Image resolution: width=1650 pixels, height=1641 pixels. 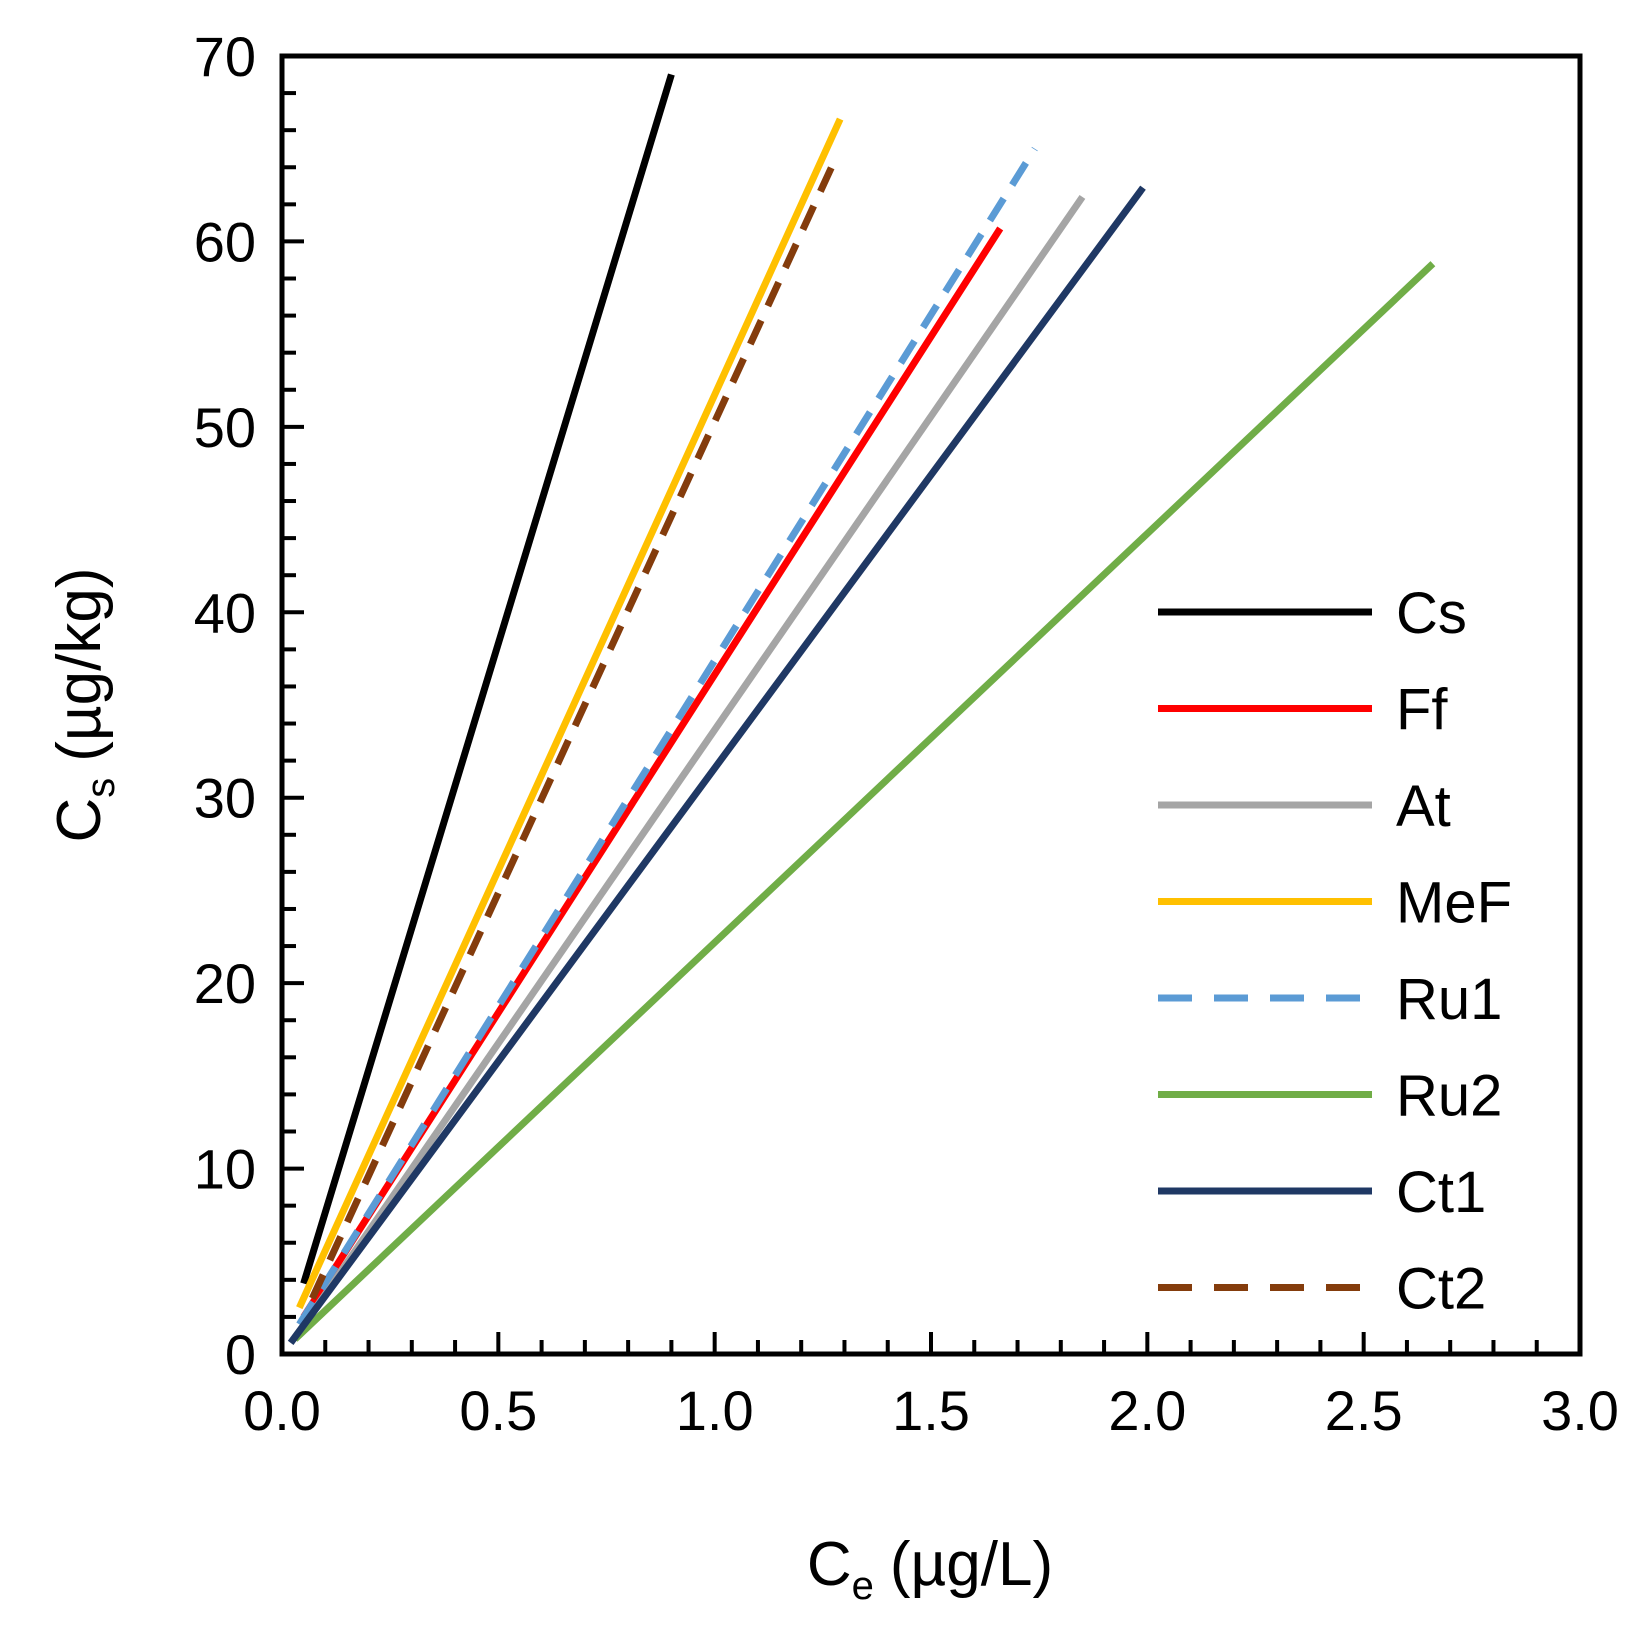 What do you see at coordinates (1449, 1096) in the screenshot?
I see `legend-label-ru2: Ru2` at bounding box center [1449, 1096].